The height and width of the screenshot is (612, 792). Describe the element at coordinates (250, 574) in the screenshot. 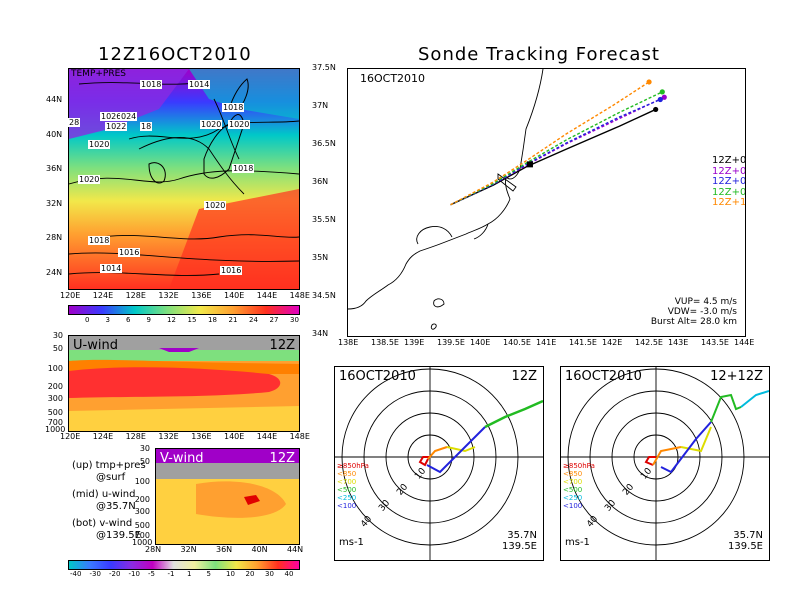

I see `wind-colorbar-tick: 20` at that location.